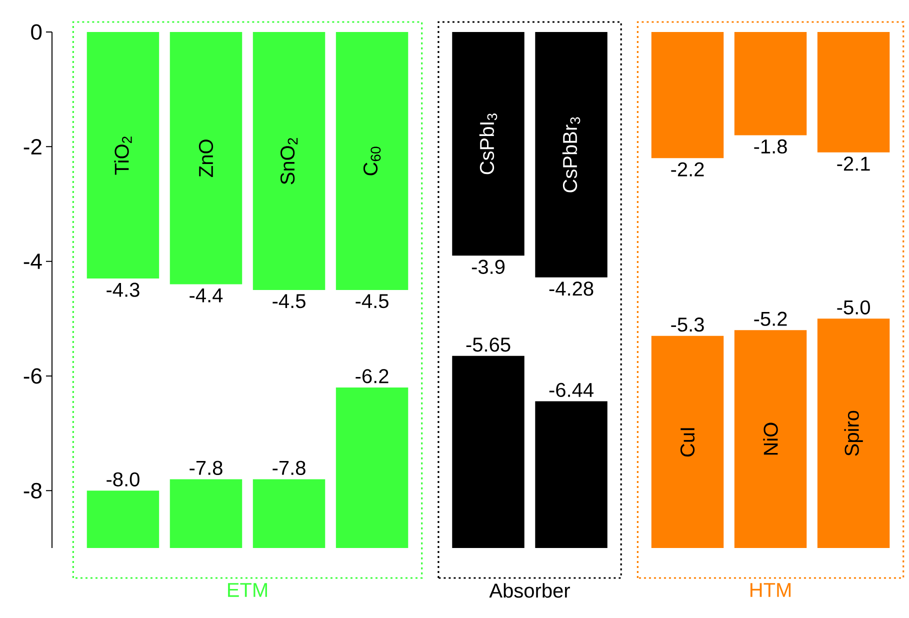 Image resolution: width=909 pixels, height=618 pixels. Describe the element at coordinates (289, 161) in the screenshot. I see `x-tick-label: SnO$_{2}$` at that location.